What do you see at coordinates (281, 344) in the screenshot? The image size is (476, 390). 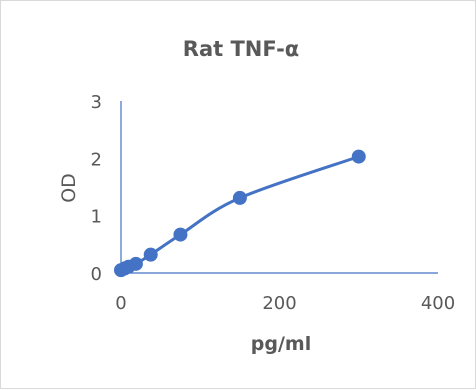 I see `x-axis-title: pg/ml` at bounding box center [281, 344].